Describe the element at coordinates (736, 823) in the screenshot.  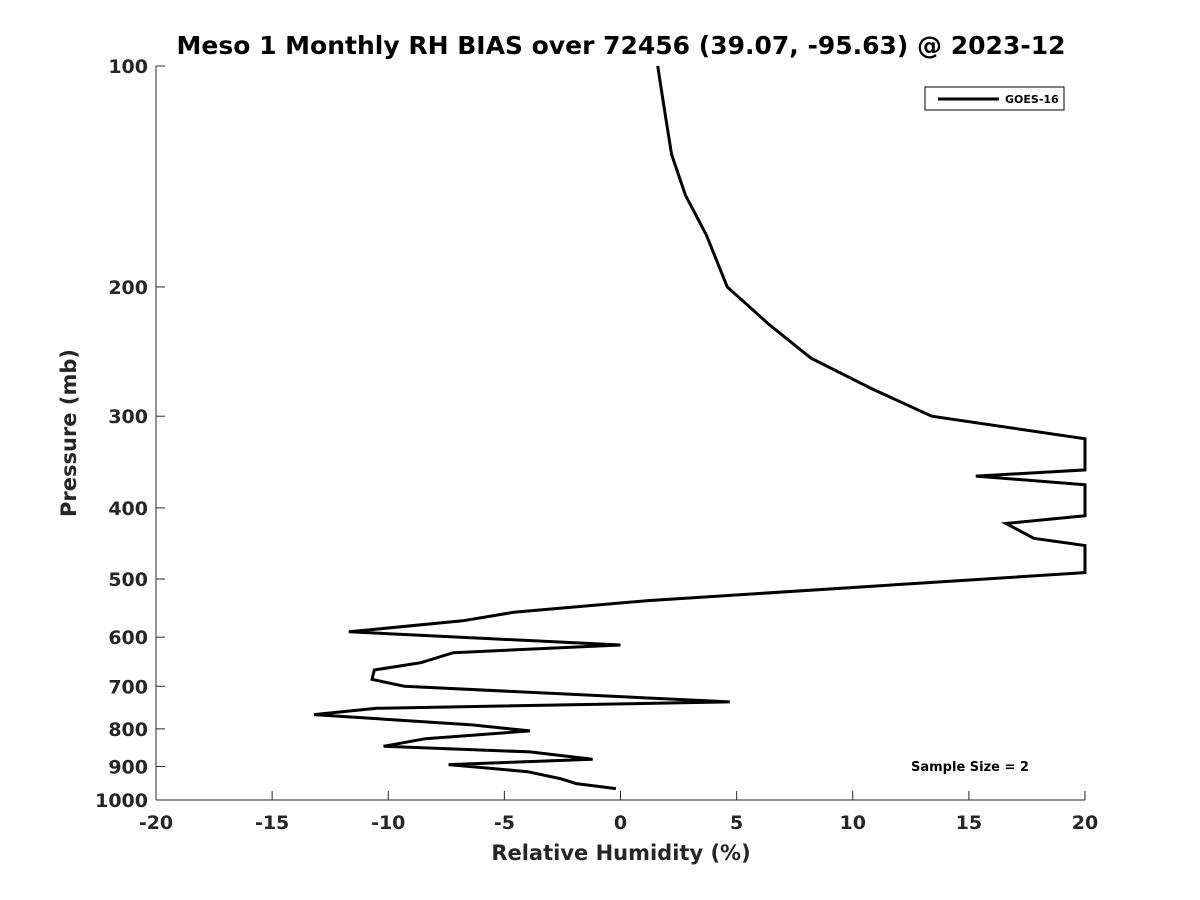
I see `x-tick-label: 5` at that location.